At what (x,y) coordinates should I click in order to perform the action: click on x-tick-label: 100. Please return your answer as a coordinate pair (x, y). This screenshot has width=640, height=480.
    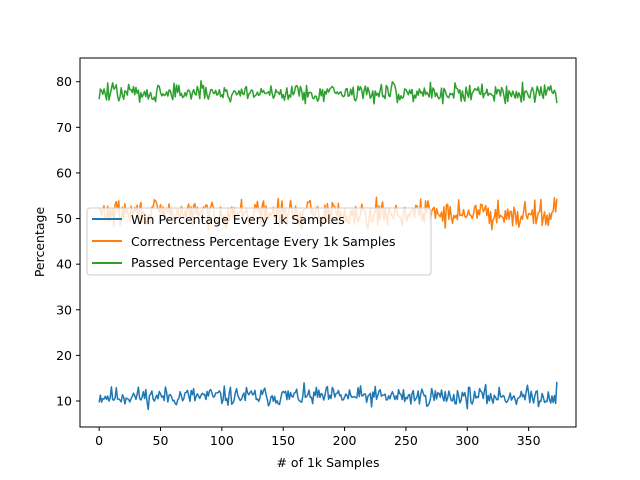
    Looking at the image, I should click on (222, 440).